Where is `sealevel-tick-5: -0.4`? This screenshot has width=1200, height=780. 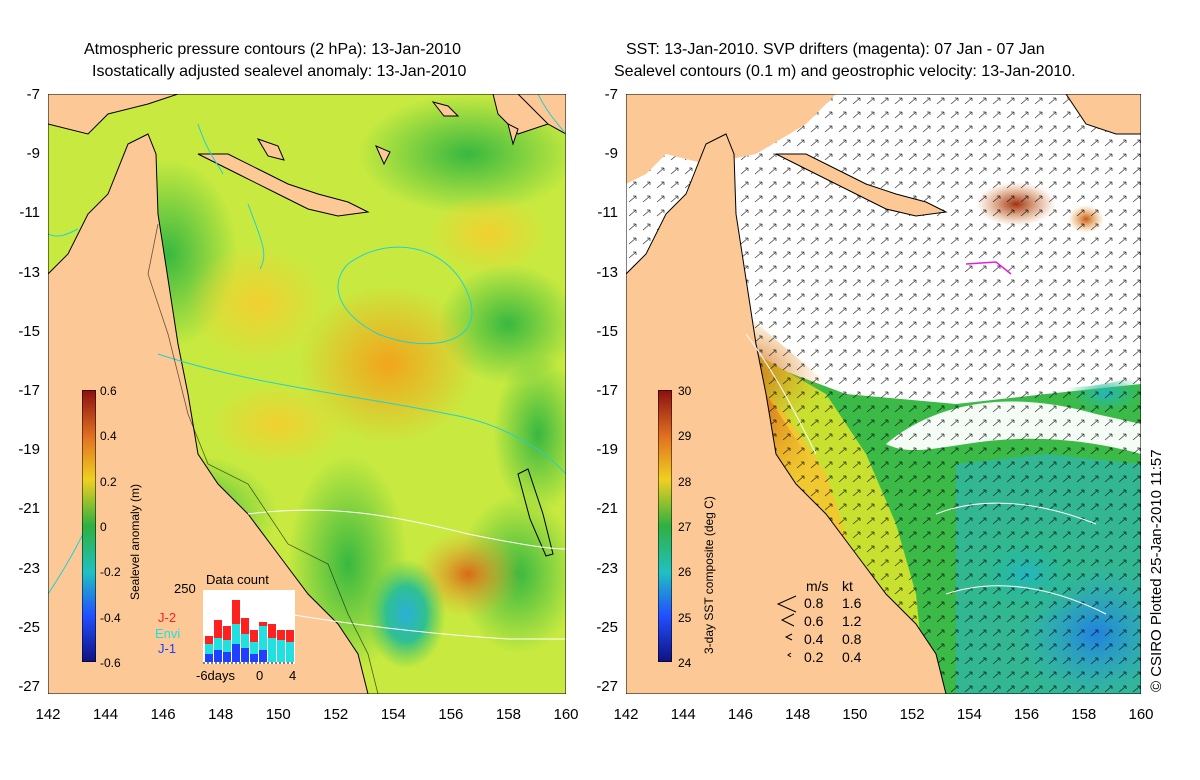
sealevel-tick-5: -0.4 is located at coordinates (110, 617).